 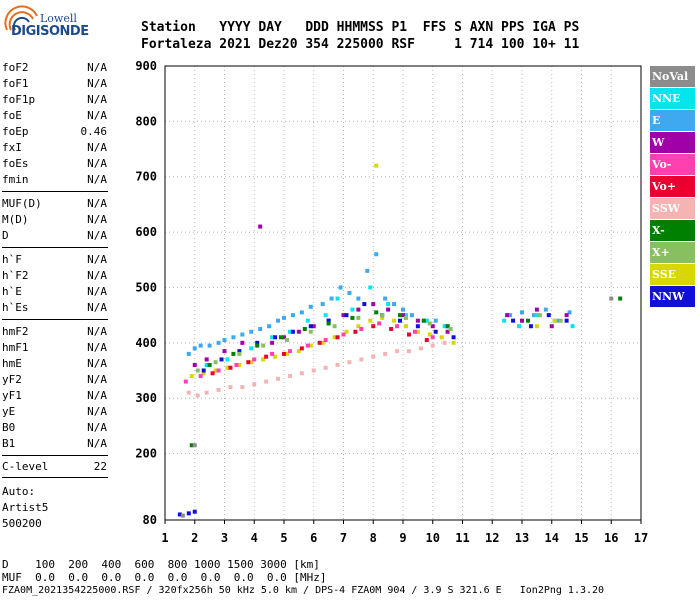 I want to click on param-row-h-f2: h`F2 N/A, so click(x=54, y=277).